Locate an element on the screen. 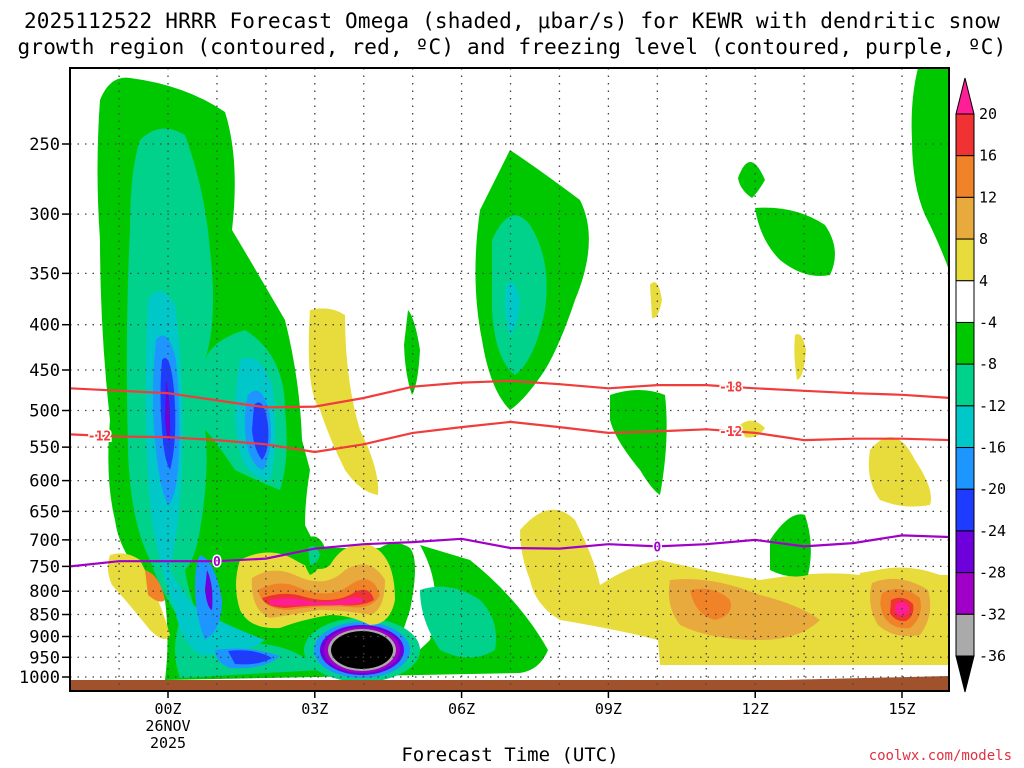 The image size is (1024, 768). omega-region-minus8-e is located at coordinates (519, 295).